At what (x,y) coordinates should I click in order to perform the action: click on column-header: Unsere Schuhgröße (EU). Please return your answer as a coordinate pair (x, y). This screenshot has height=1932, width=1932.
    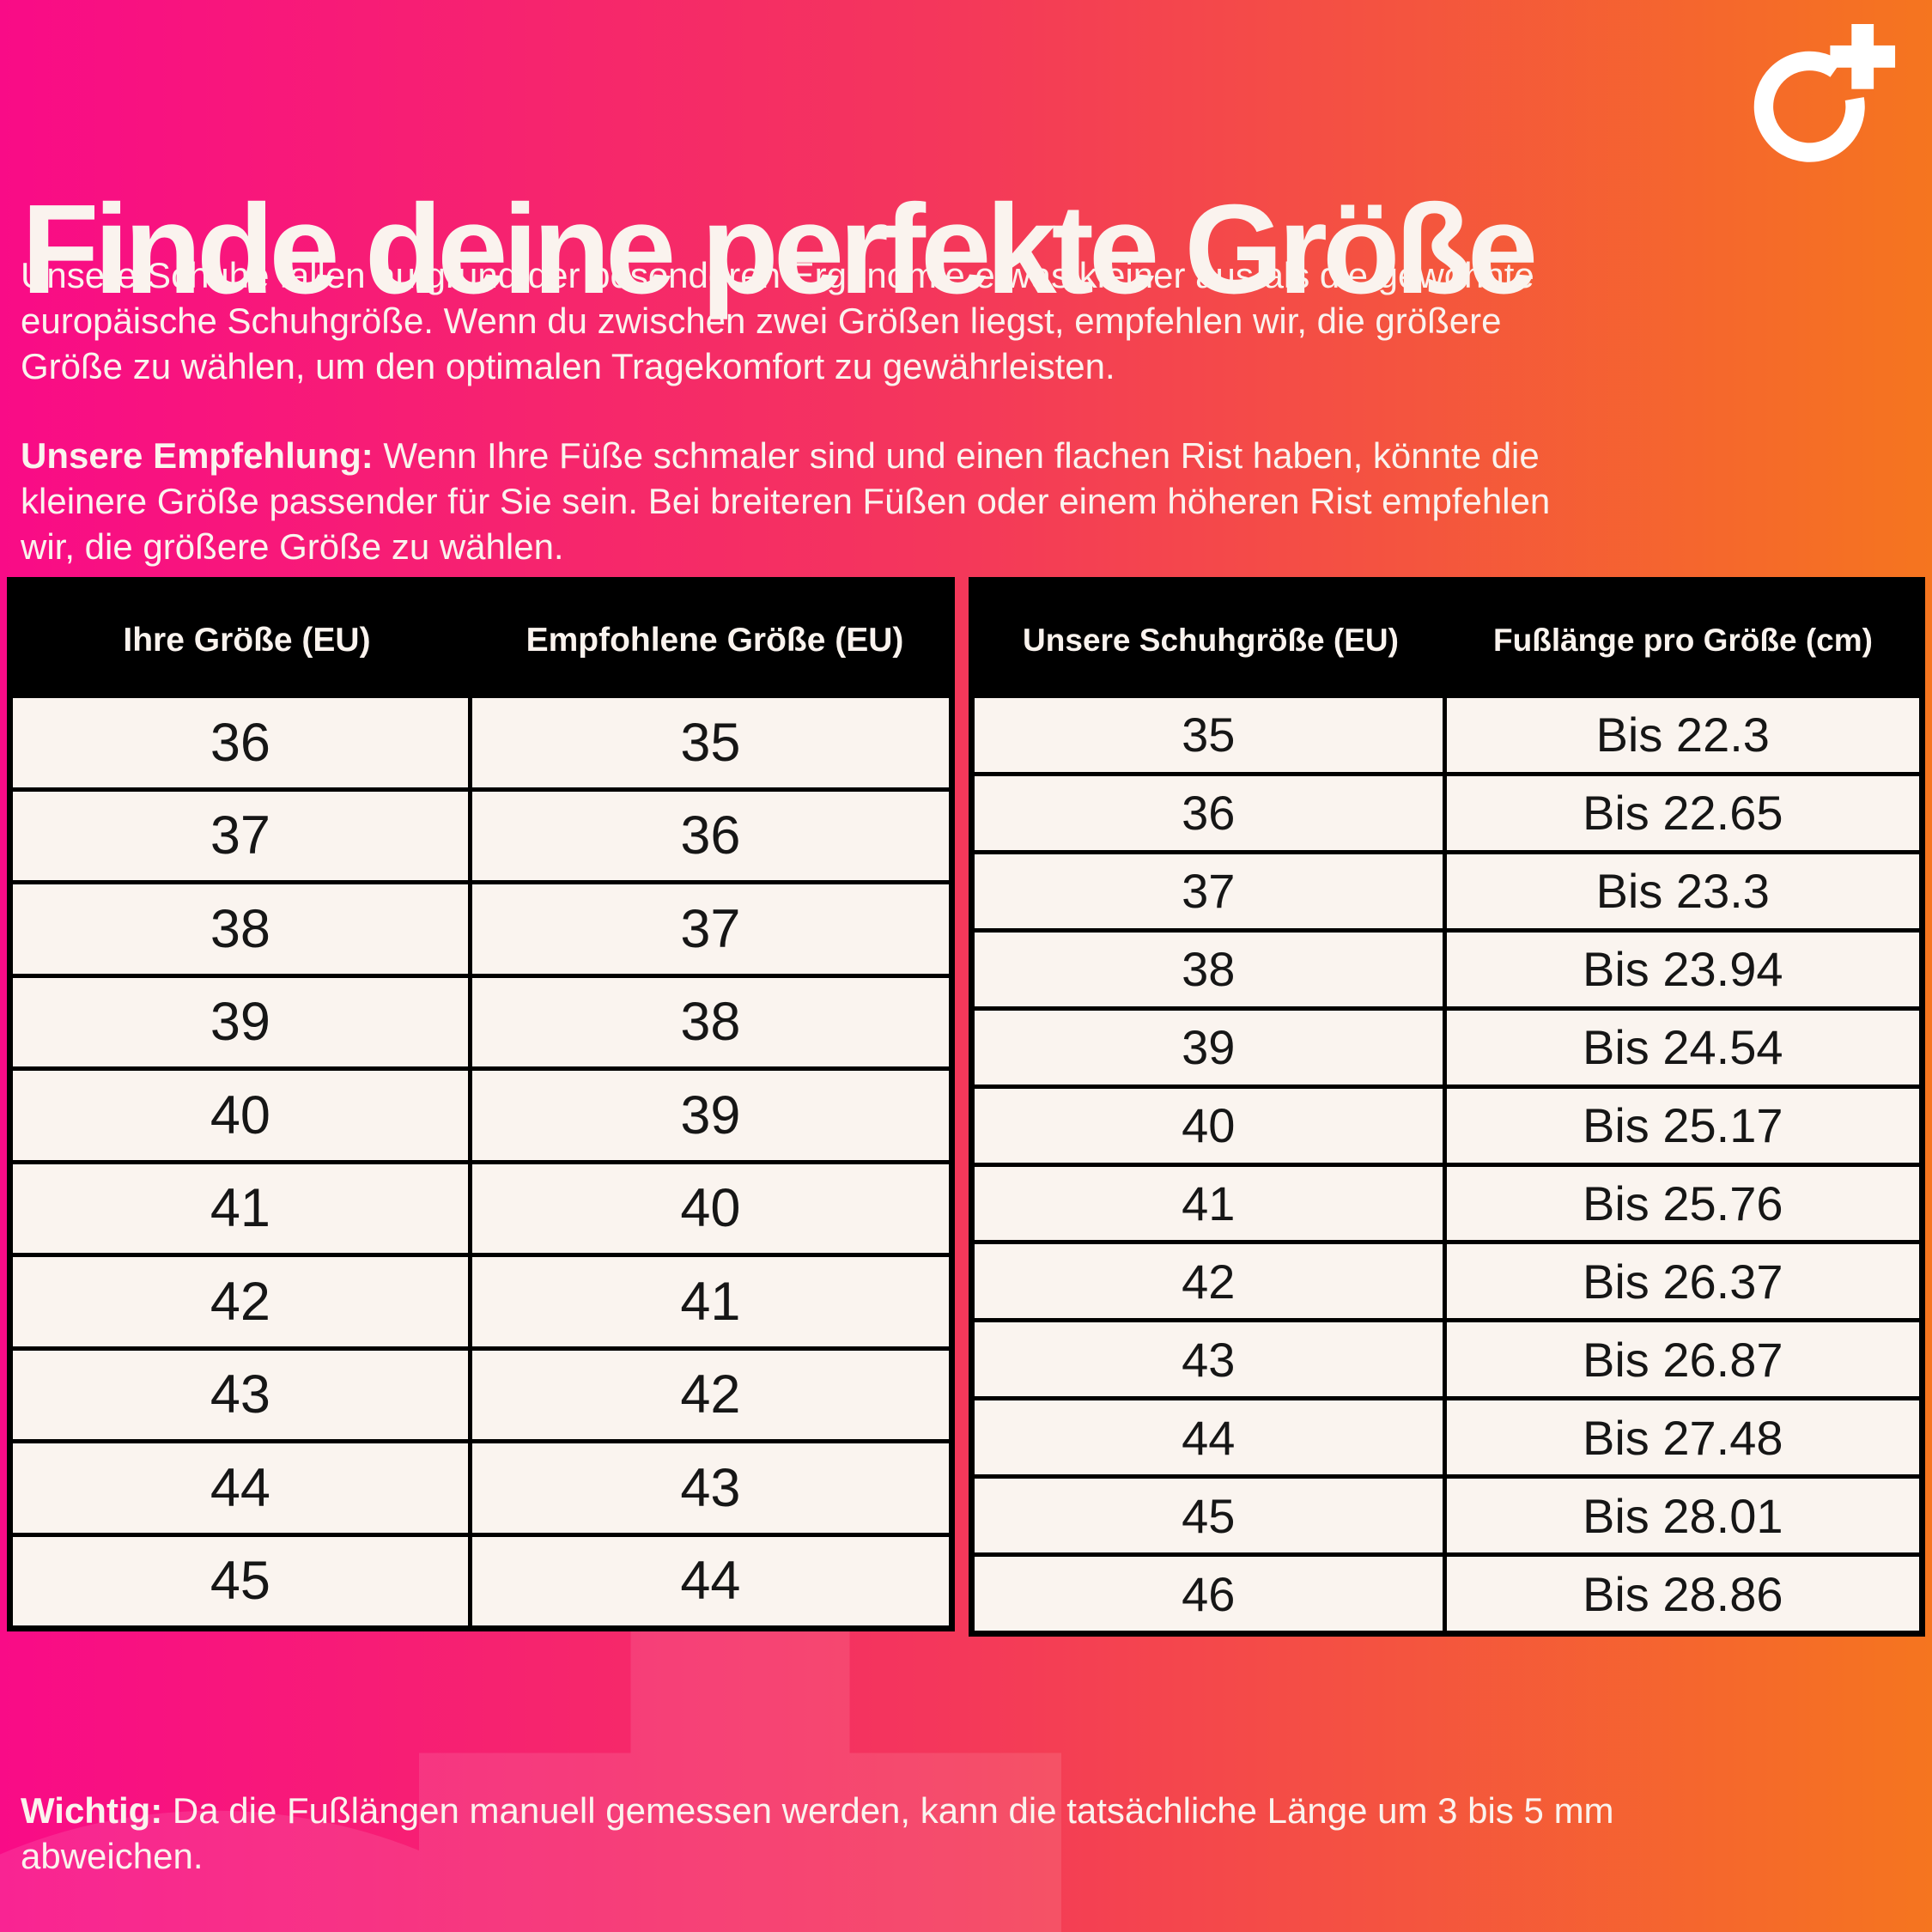
    Looking at the image, I should click on (1211, 640).